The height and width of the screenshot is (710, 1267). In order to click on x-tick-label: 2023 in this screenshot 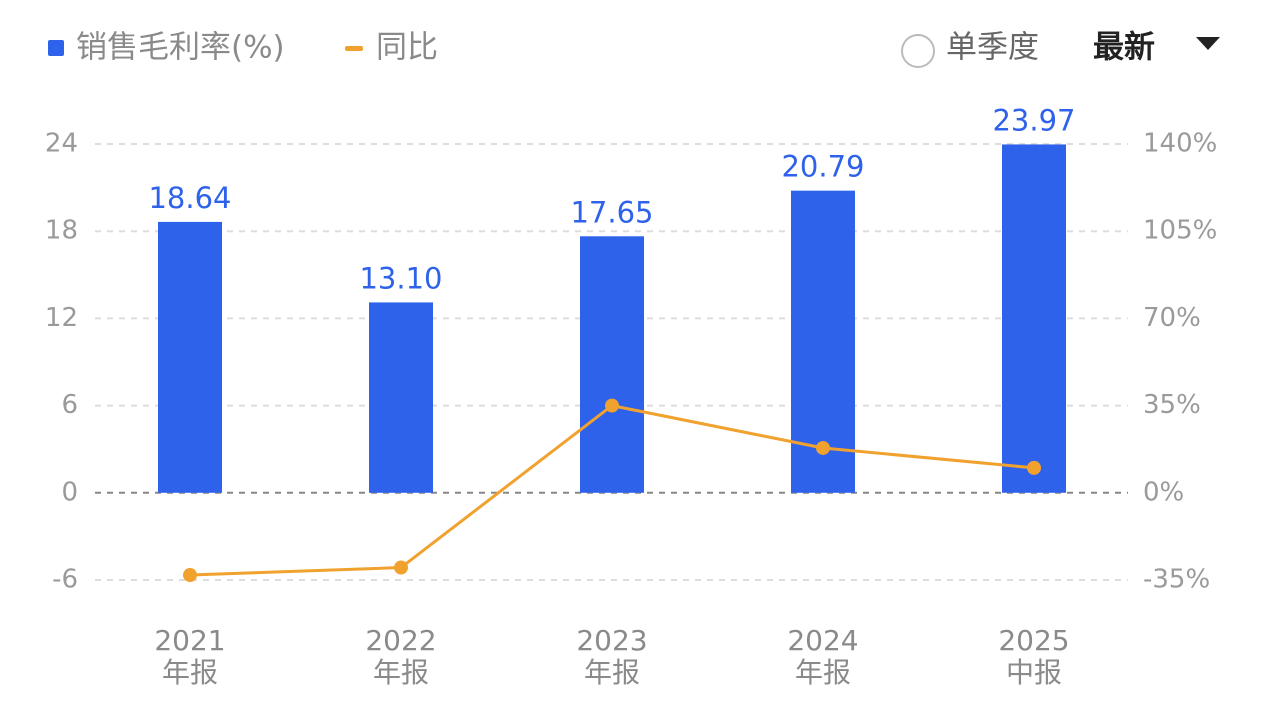, I will do `click(611, 640)`.